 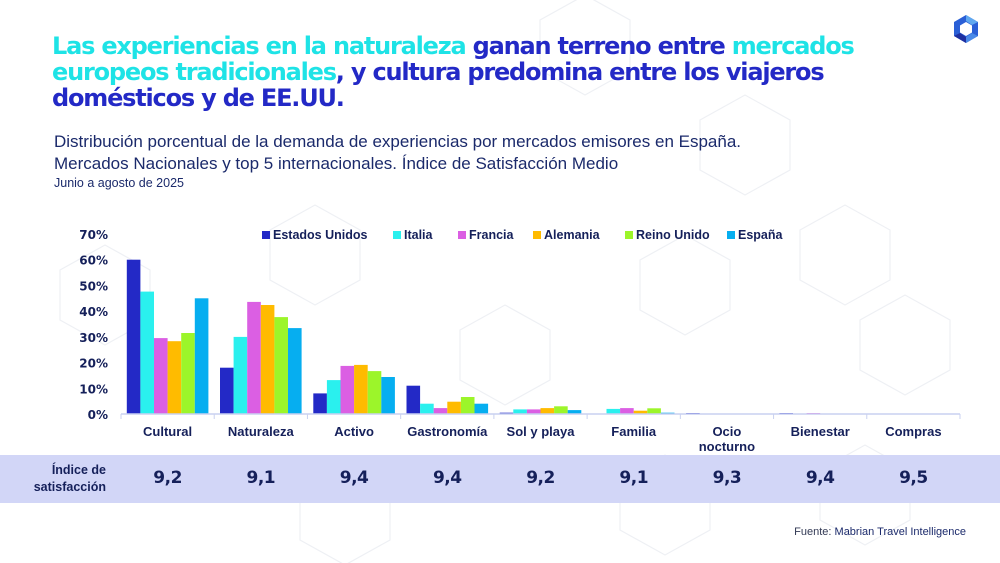 I want to click on title-highlight-2: mercados europeos tradicionales, so click(x=453, y=59).